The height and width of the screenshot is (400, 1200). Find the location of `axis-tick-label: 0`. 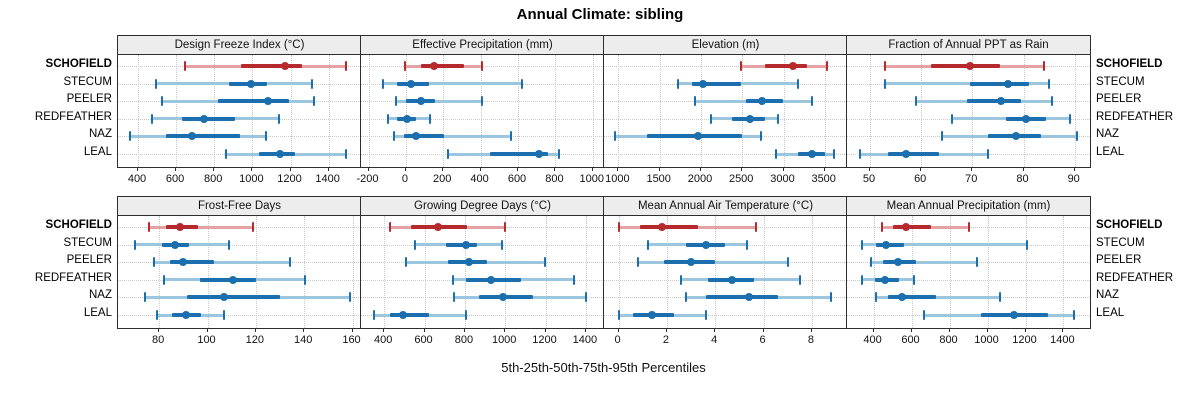

axis-tick-label: 0 is located at coordinates (617, 340).